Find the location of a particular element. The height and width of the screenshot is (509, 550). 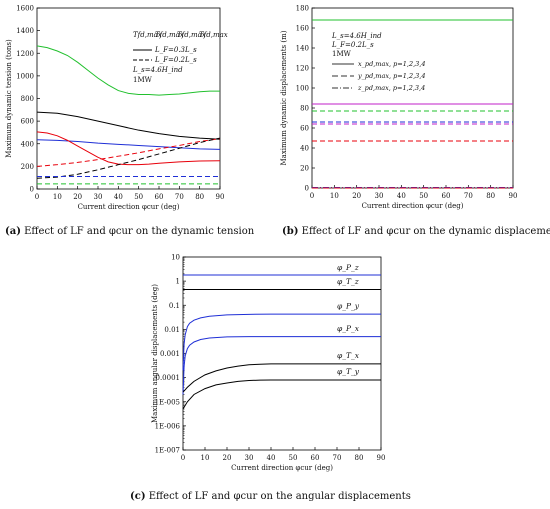

legend-line-label: z_pd,max, p=1,2,3,4 is located at coordinates (391, 88).